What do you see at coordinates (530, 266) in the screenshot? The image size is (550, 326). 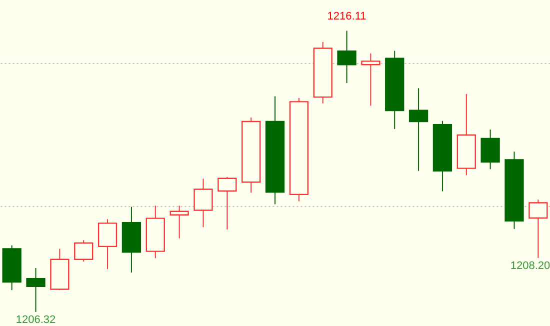 I see `annotation: 1208.20` at bounding box center [530, 266].